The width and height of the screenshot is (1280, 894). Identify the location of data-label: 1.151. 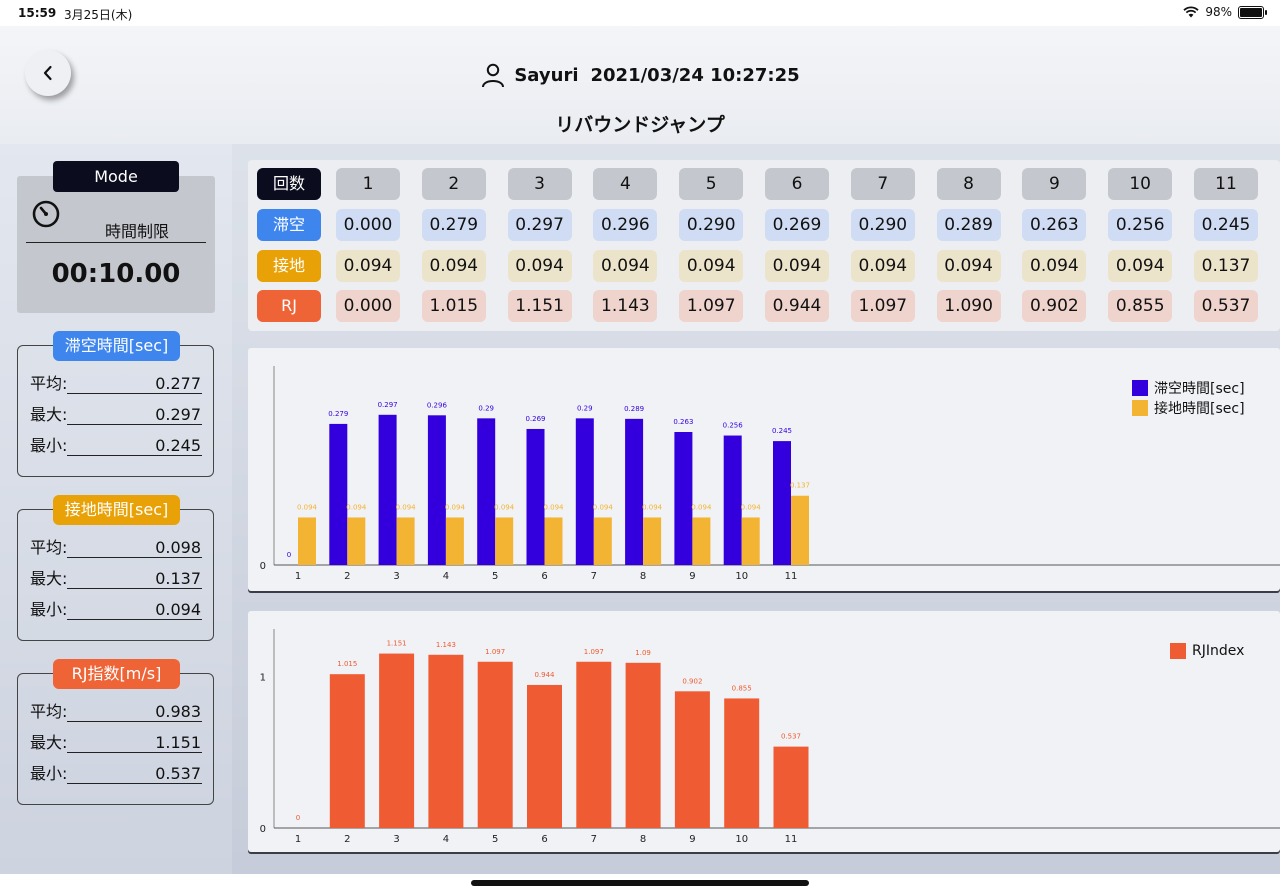
(397, 644).